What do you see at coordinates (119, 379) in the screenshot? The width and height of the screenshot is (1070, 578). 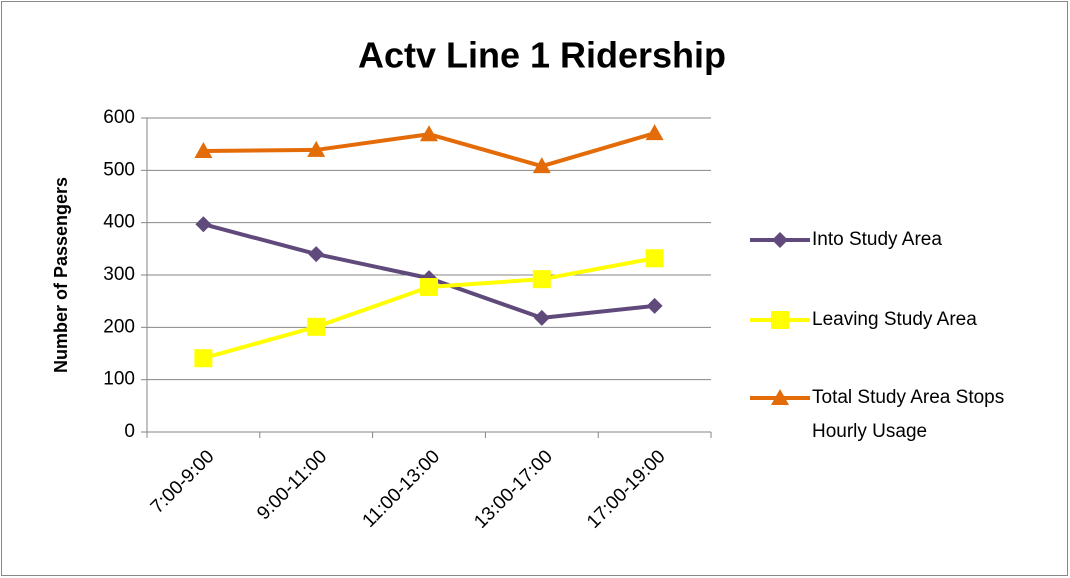 I see `y-tick-label: 100` at bounding box center [119, 379].